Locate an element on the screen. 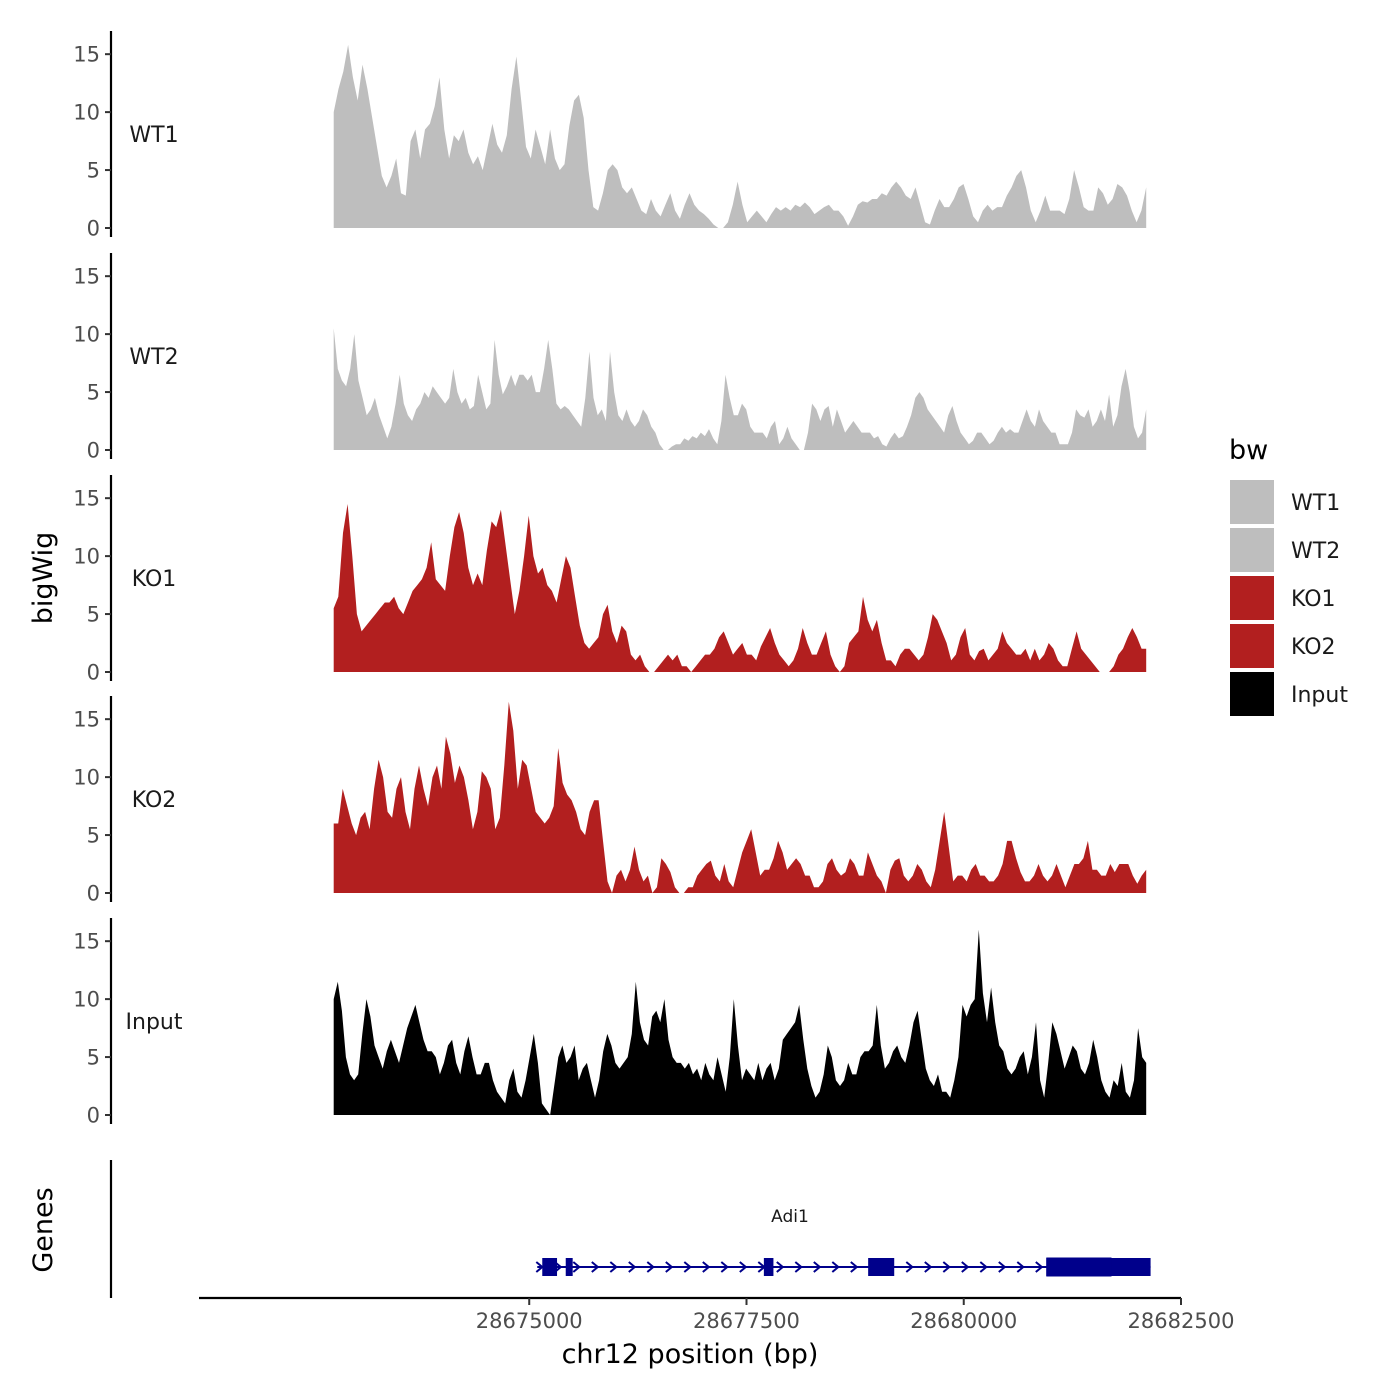  y-axis-title: bigWig is located at coordinates (43, 578).